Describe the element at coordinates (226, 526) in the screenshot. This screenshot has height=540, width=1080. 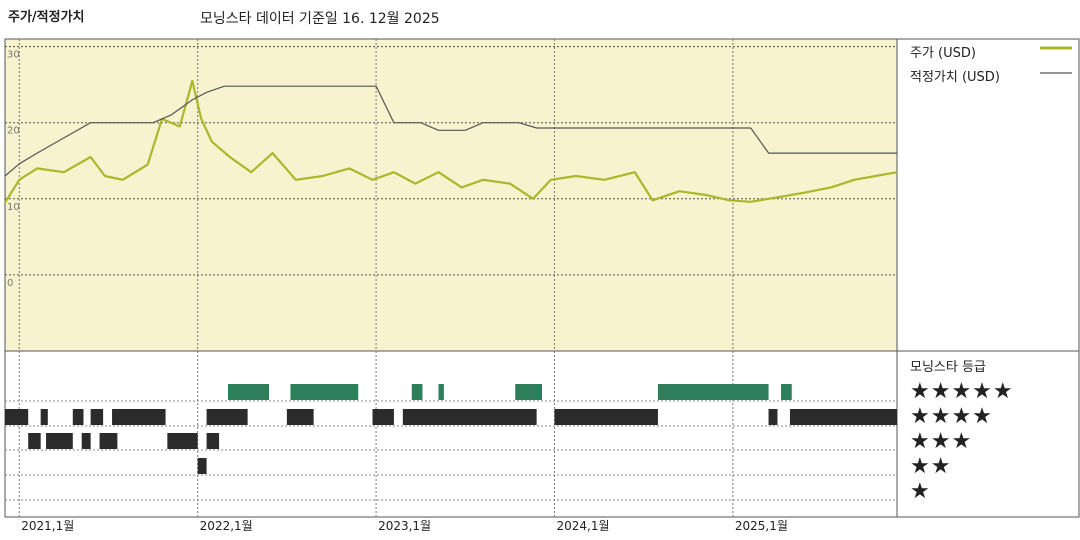
I see `x-tick-label: 2022,1월` at that location.